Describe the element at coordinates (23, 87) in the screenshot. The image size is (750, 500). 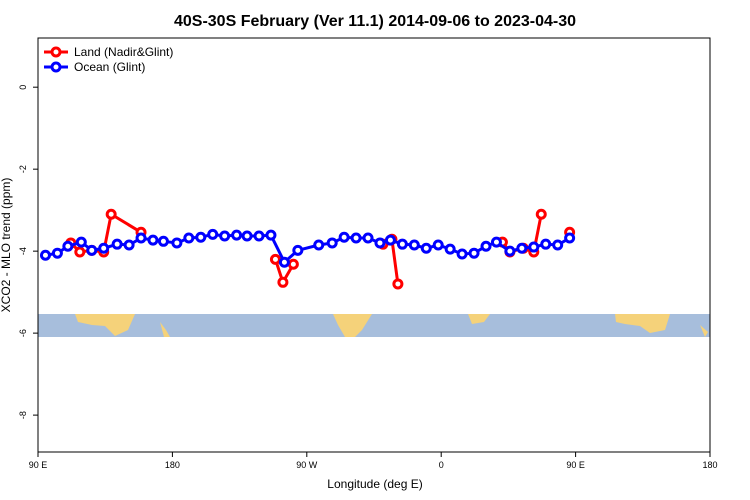
I see `y-tick-label: 0` at that location.